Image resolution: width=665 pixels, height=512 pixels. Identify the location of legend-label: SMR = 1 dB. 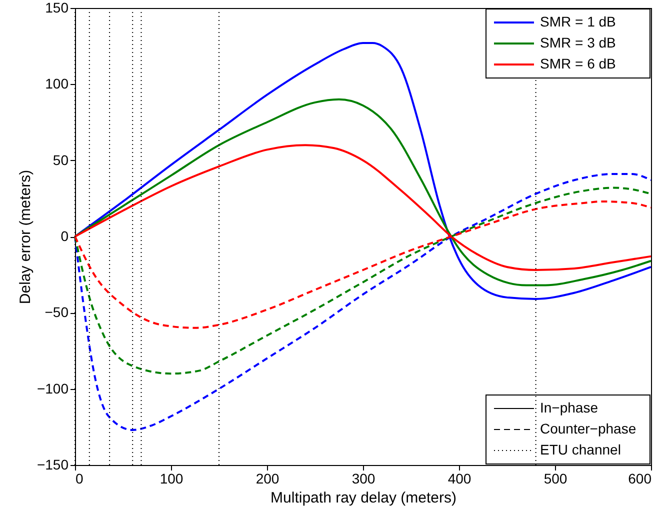
(578, 22).